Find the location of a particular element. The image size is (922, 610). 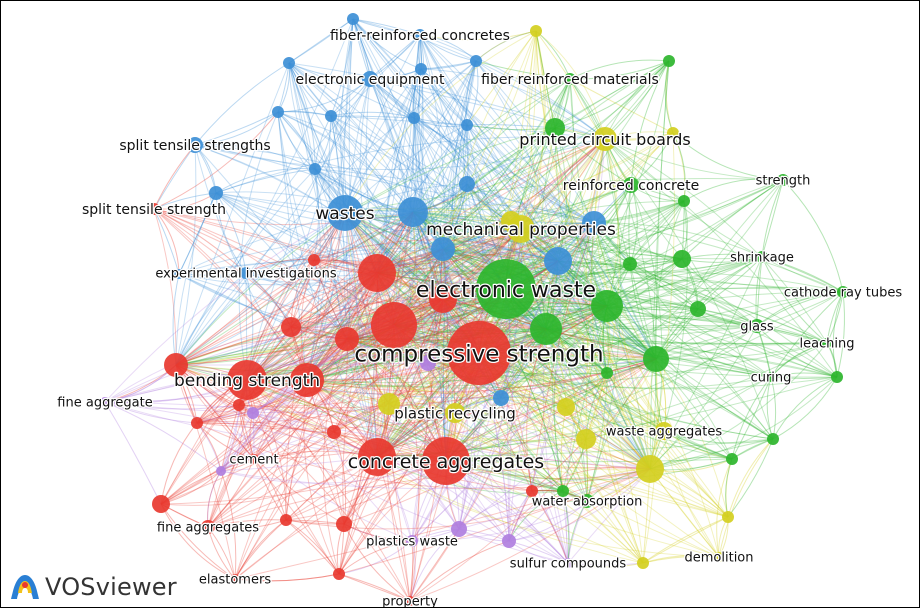

node-split-tensile-strengths is located at coordinates (195, 145).